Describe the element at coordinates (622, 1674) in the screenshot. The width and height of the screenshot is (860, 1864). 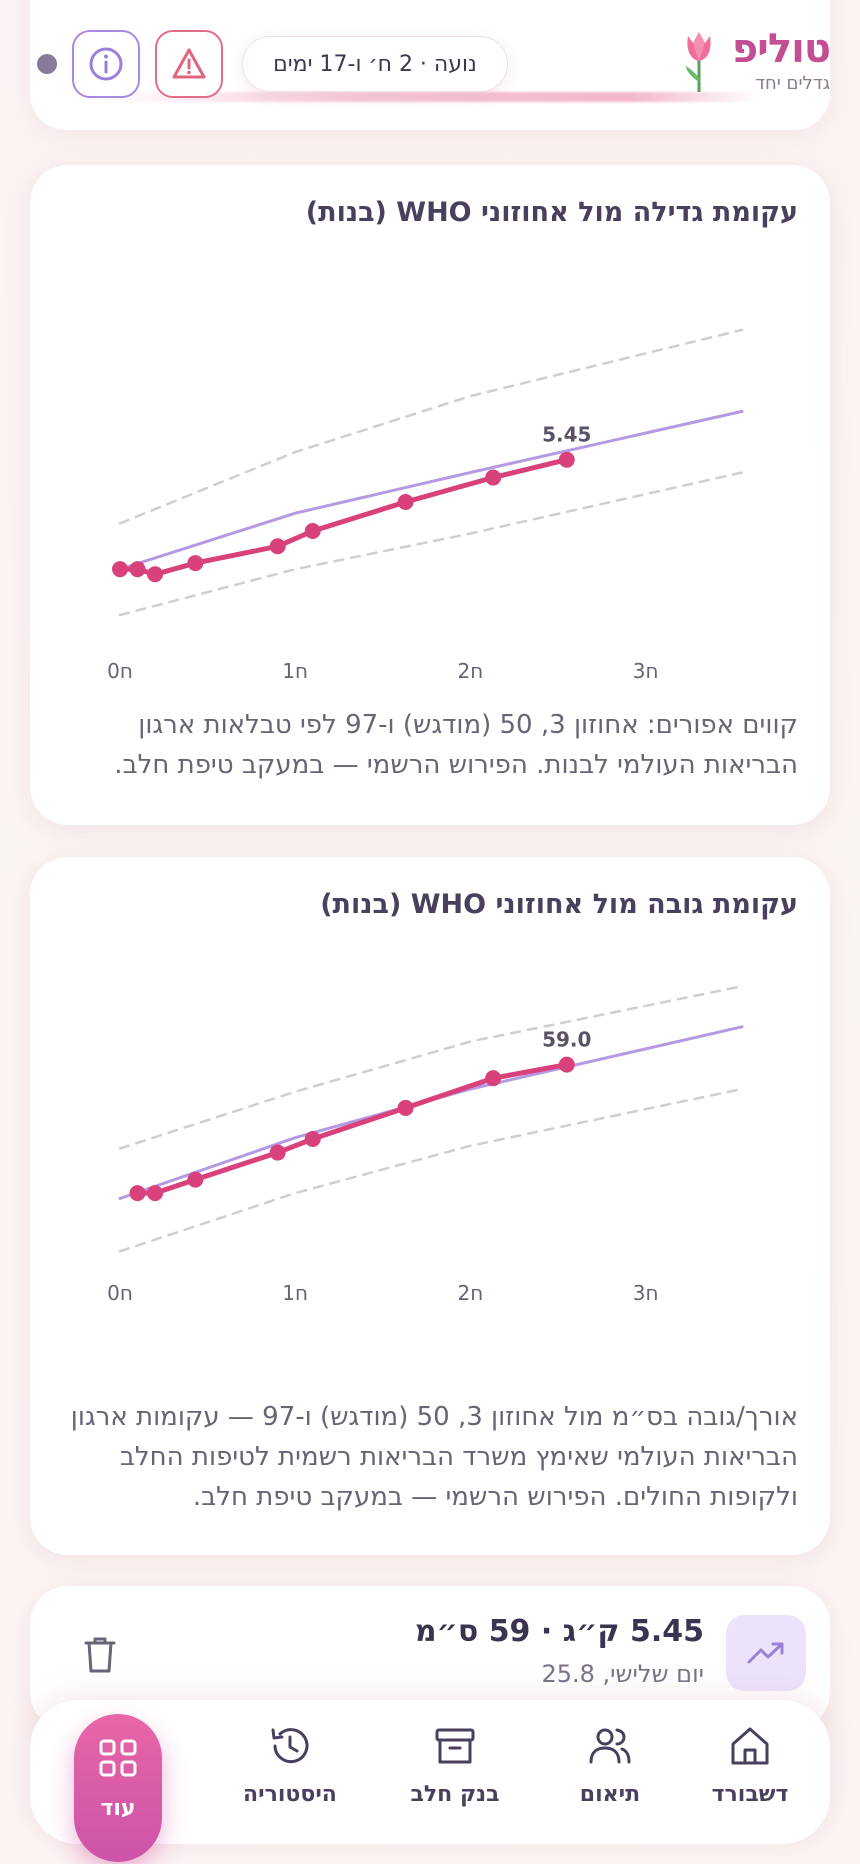
I see `entry-date: יום שלישי, 25.8` at that location.